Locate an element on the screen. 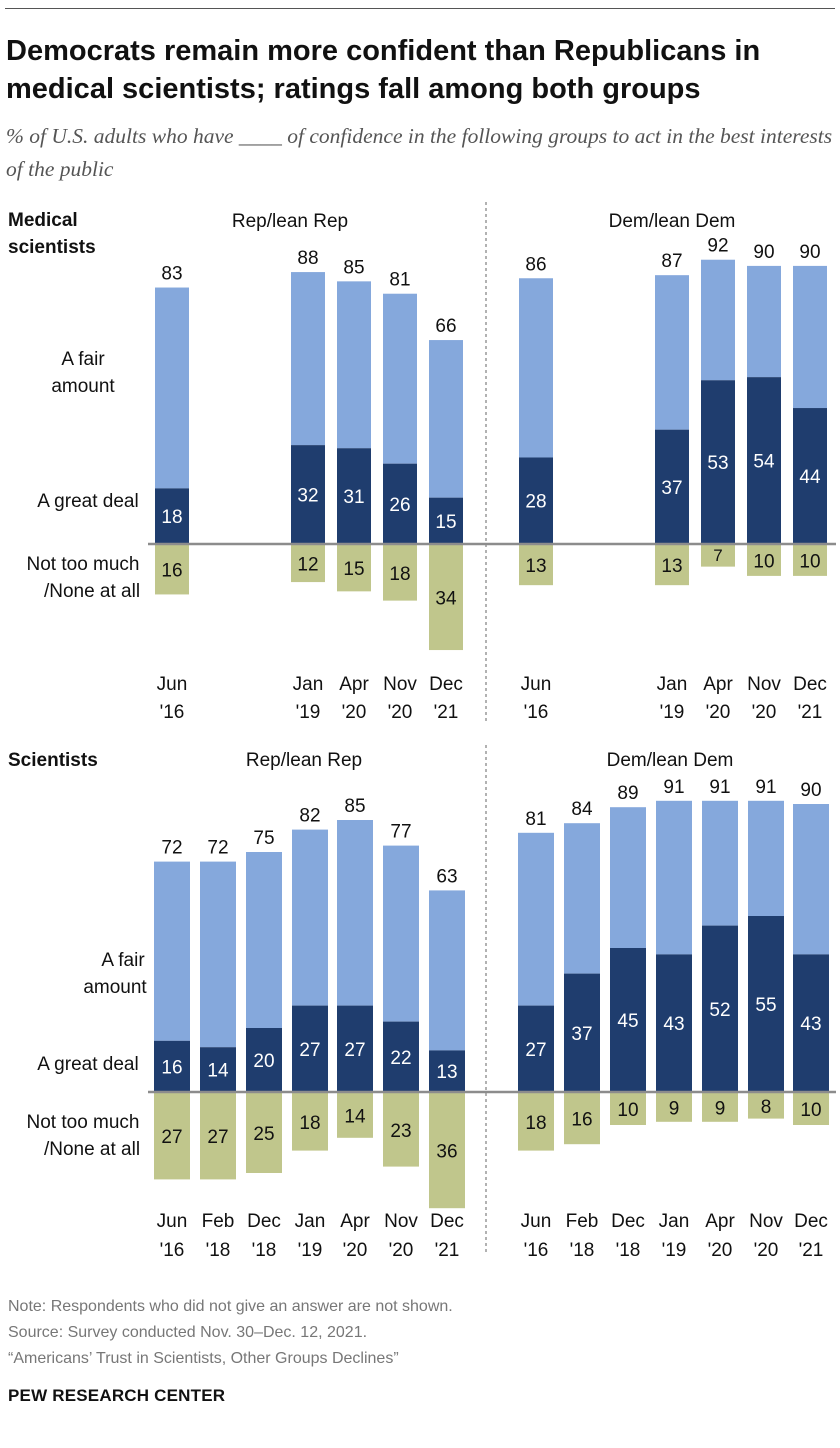 Image resolution: width=840 pixels, height=1448 pixels. not-too-much-label: 10 is located at coordinates (763, 561).